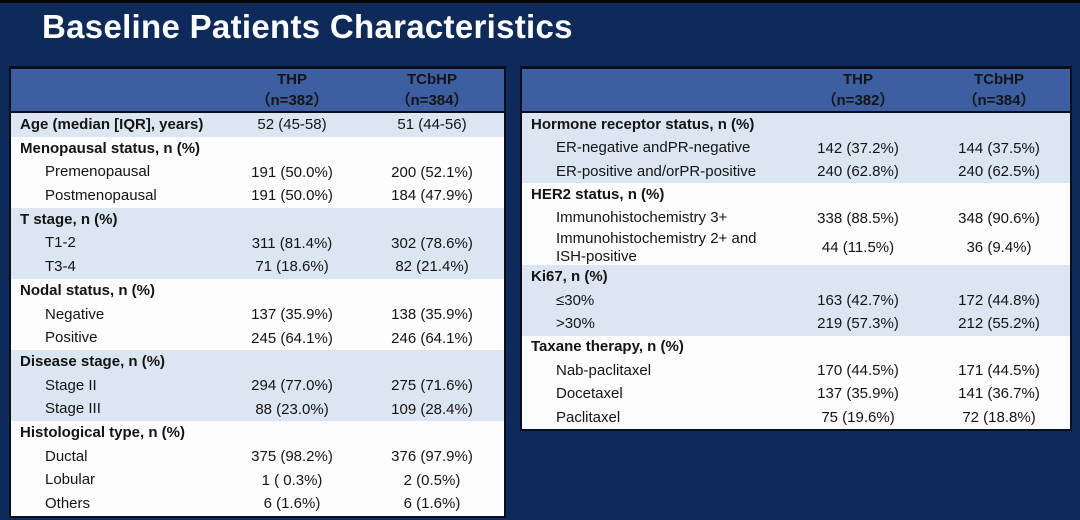 The height and width of the screenshot is (520, 1080). Describe the element at coordinates (858, 300) in the screenshot. I see `value-thp: 163 (42.7%)` at that location.